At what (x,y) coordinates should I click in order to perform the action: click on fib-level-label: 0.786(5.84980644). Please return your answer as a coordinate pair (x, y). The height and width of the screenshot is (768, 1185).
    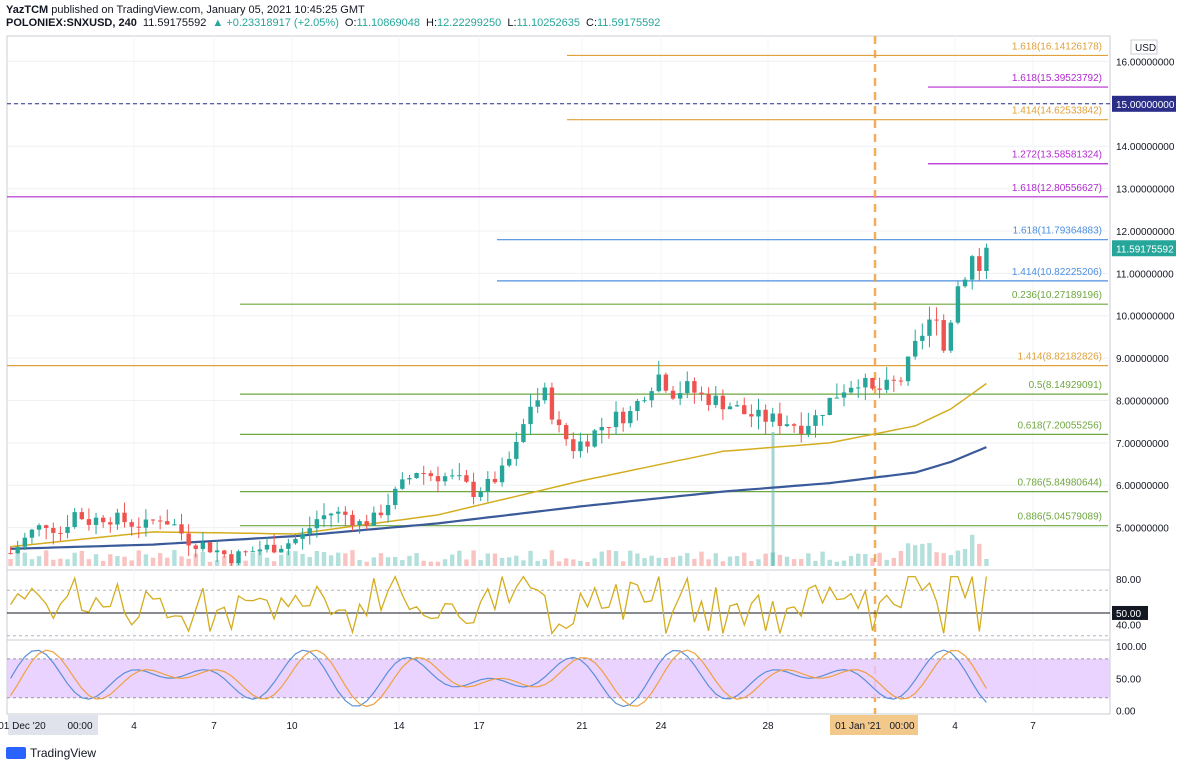
    Looking at the image, I should click on (1059, 483).